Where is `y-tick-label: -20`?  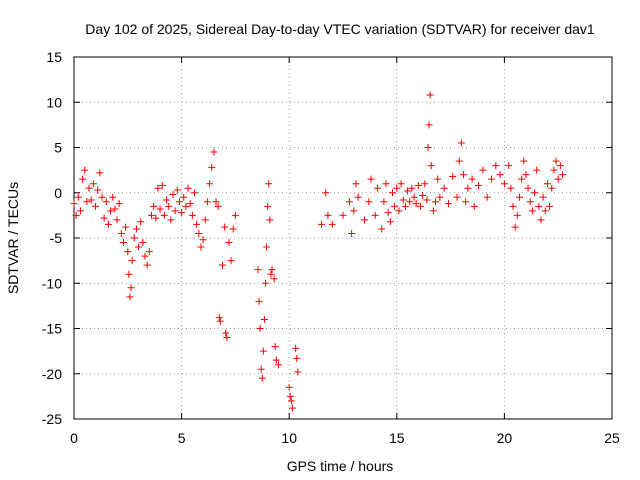 y-tick-label: -20 is located at coordinates (52, 374).